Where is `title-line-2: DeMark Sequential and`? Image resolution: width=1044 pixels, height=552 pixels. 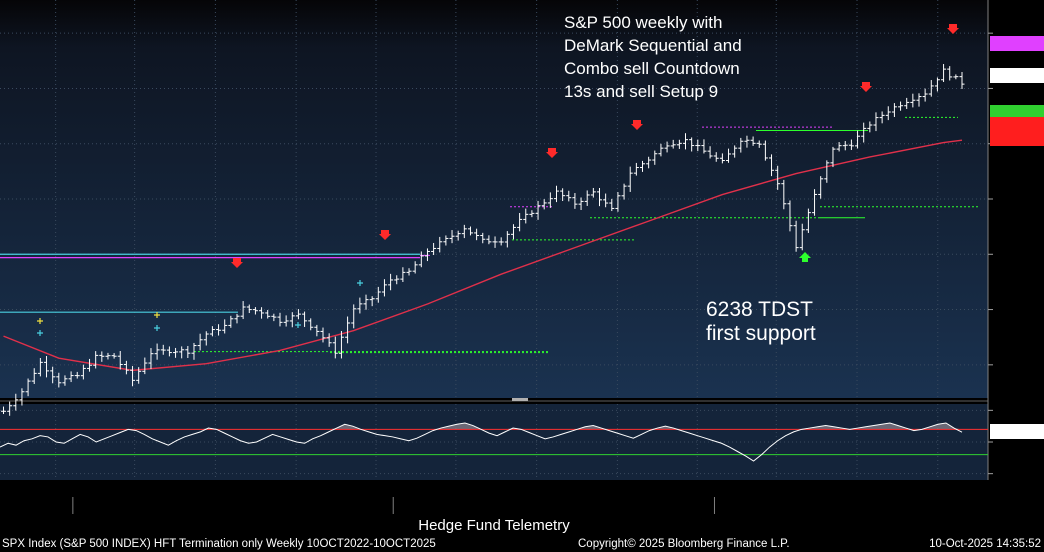 title-line-2: DeMark Sequential and is located at coordinates (653, 45).